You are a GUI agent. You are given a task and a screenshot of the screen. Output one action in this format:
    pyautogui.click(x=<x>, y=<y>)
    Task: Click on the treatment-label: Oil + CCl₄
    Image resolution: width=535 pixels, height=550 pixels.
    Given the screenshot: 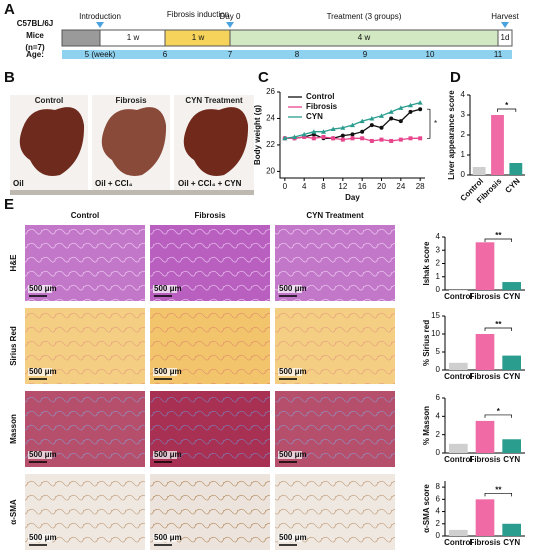 What is the action you would take?
    pyautogui.click(x=114, y=183)
    